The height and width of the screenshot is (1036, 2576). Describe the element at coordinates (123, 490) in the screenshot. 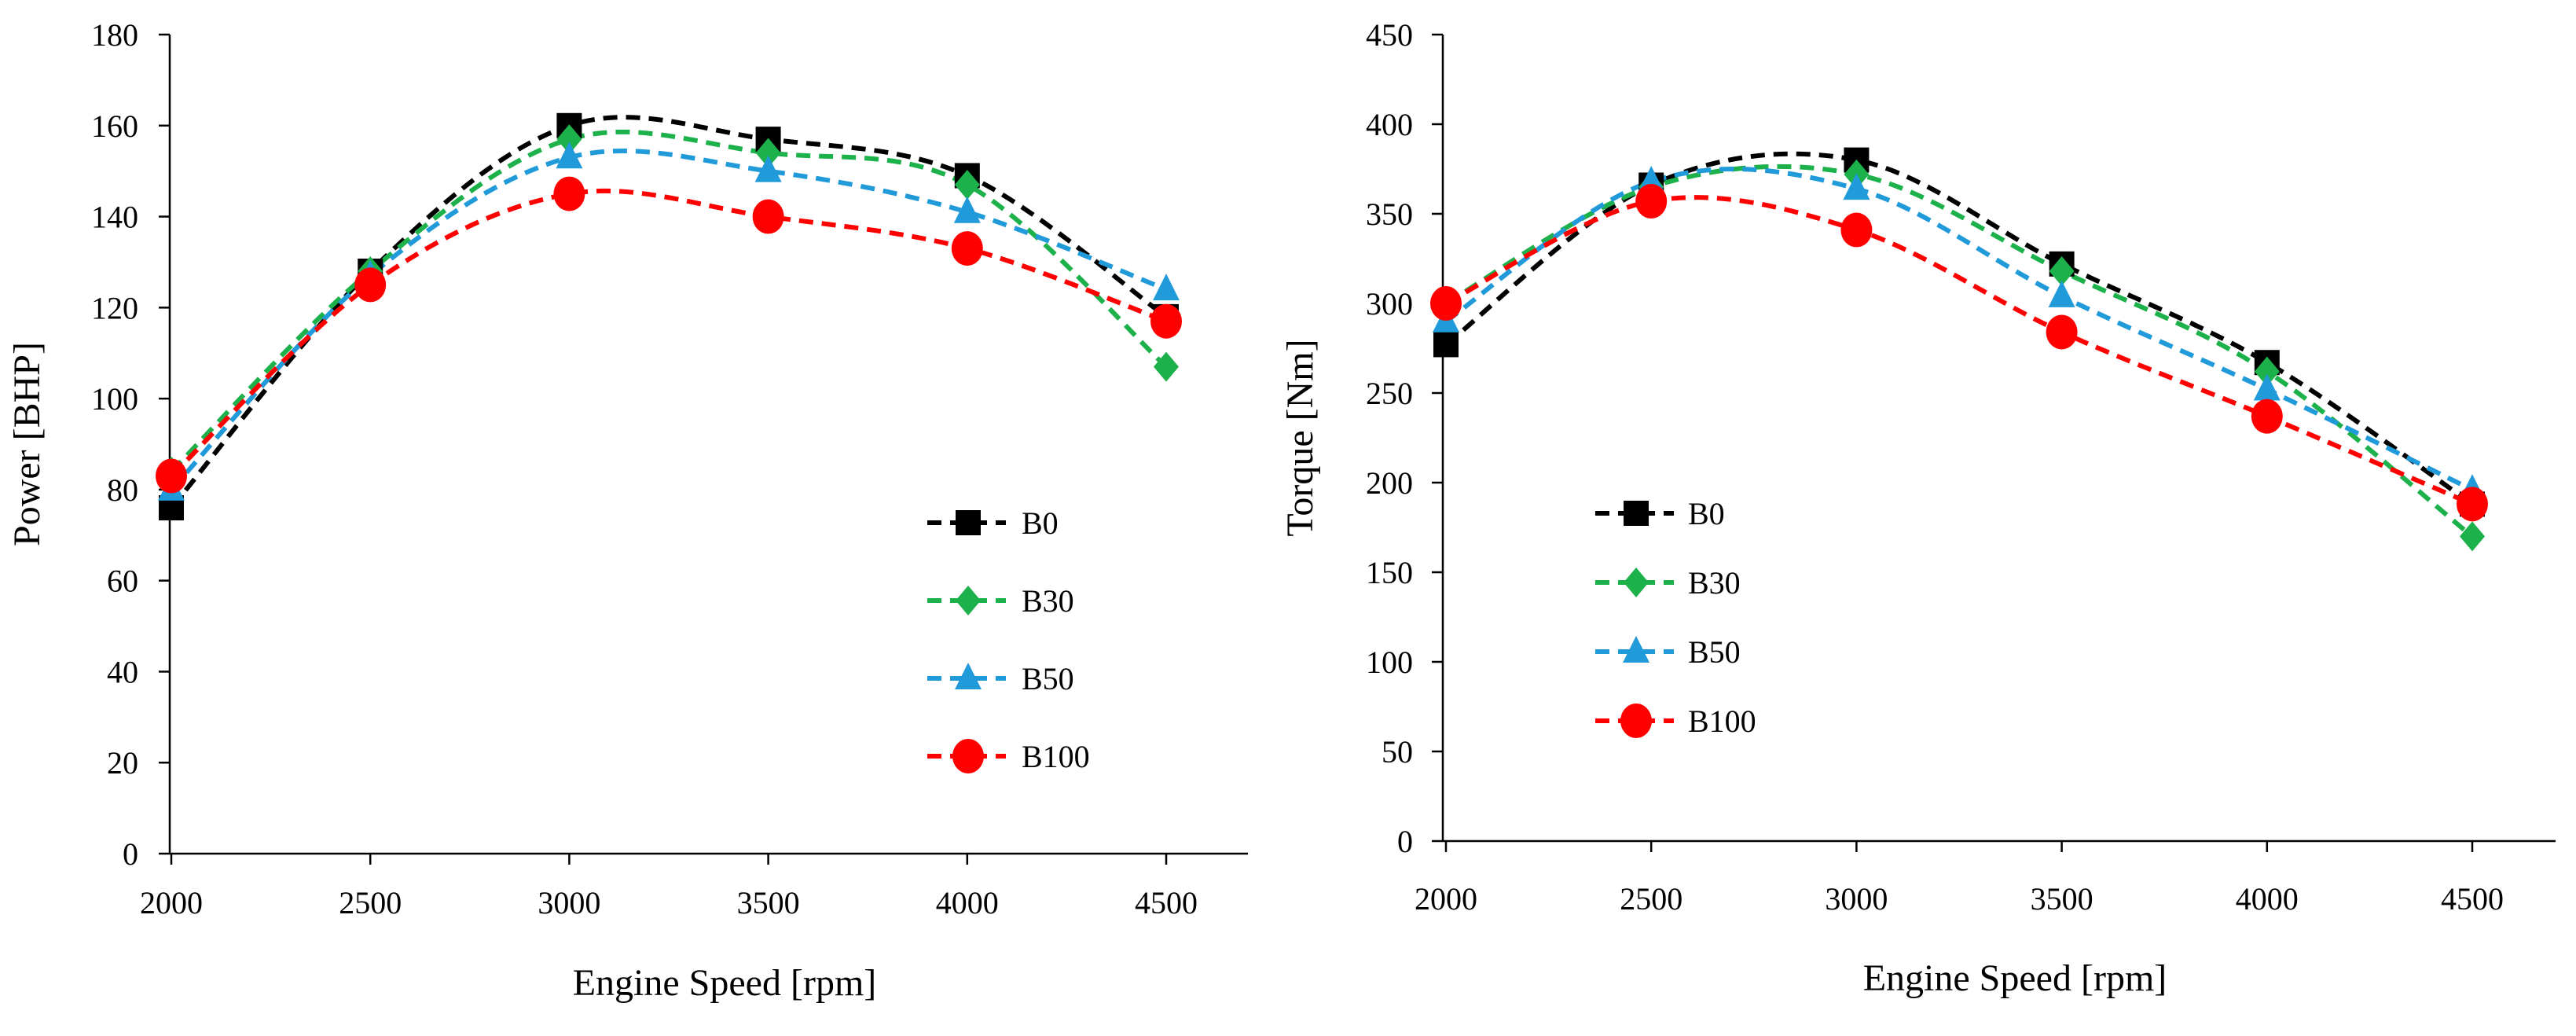

I see `y-tick-label: 80` at that location.